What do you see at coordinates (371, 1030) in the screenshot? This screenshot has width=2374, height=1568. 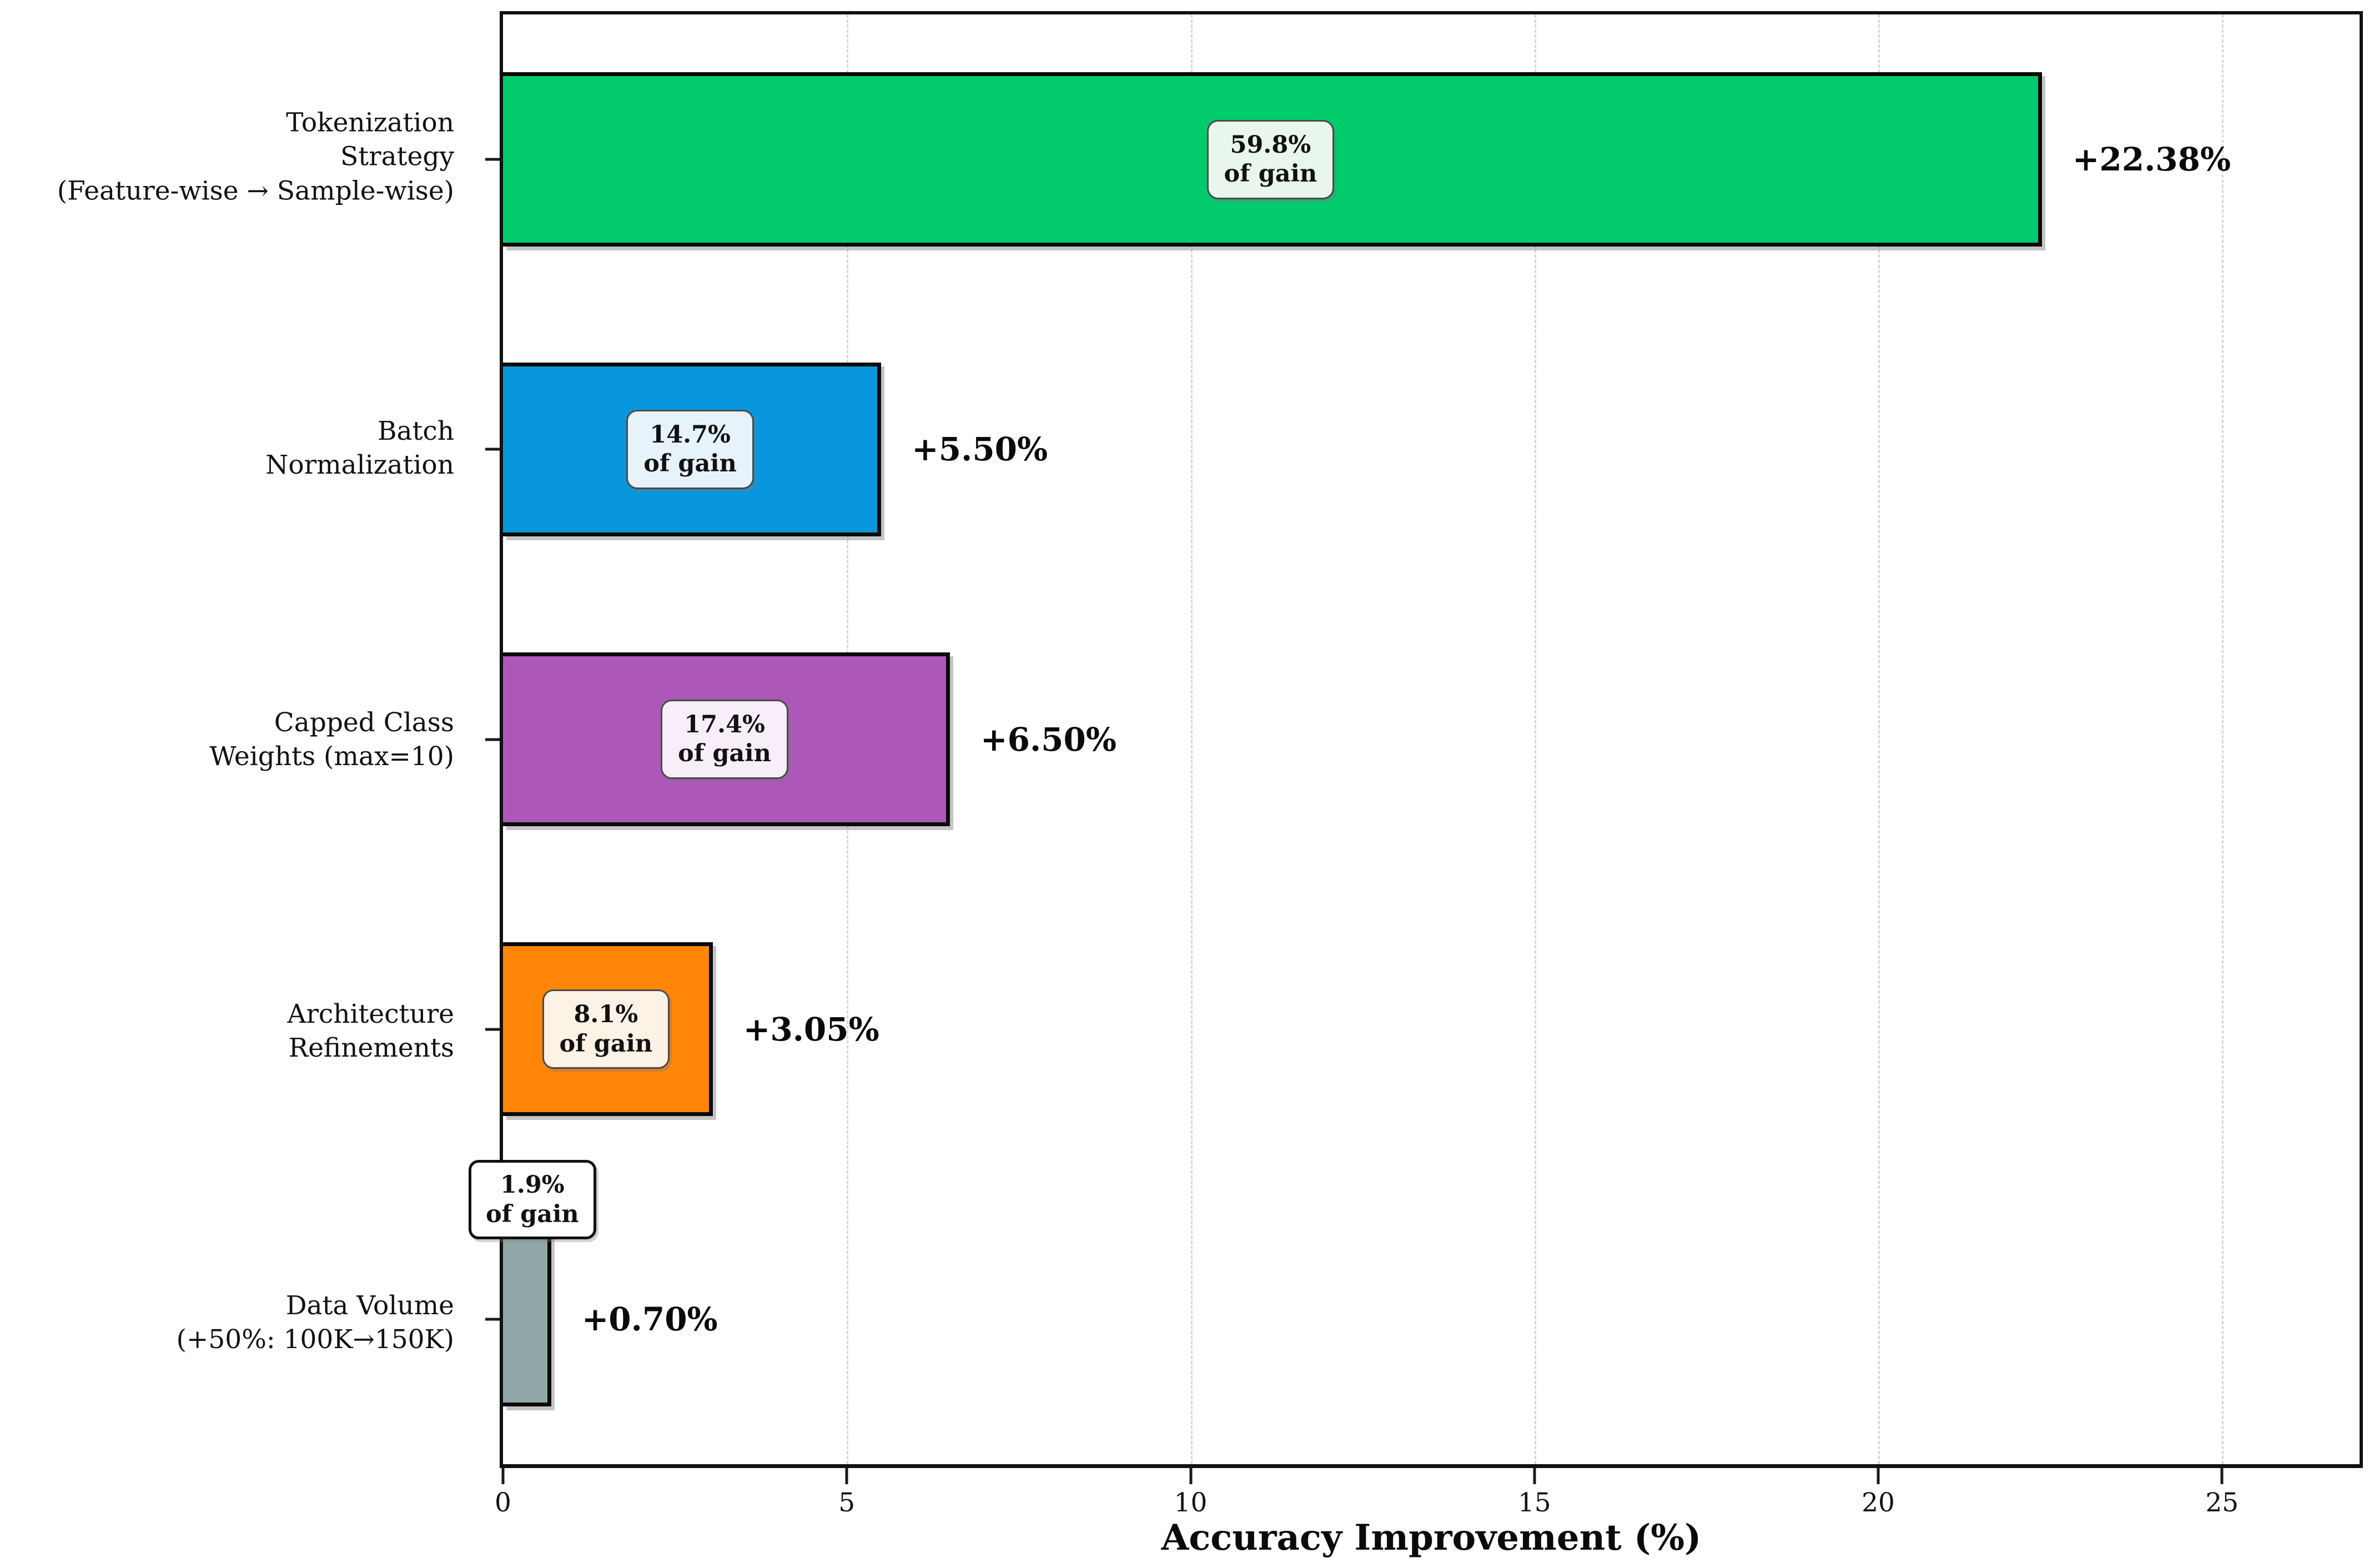 I see `y-category-label: Architecture Refinements` at bounding box center [371, 1030].